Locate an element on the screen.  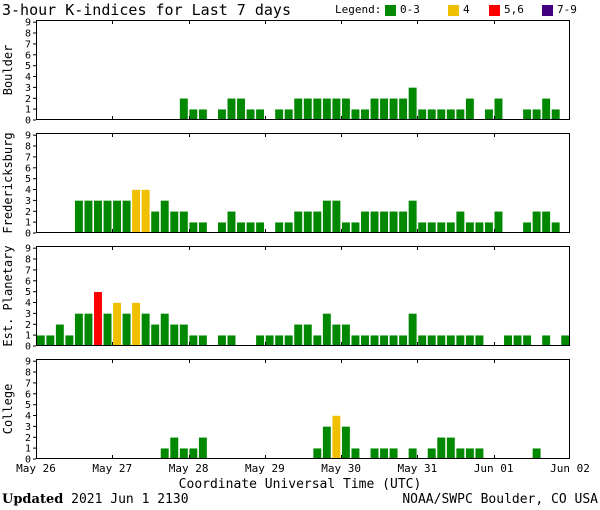
legend-text-7-9: 7-9 is located at coordinates (567, 9).